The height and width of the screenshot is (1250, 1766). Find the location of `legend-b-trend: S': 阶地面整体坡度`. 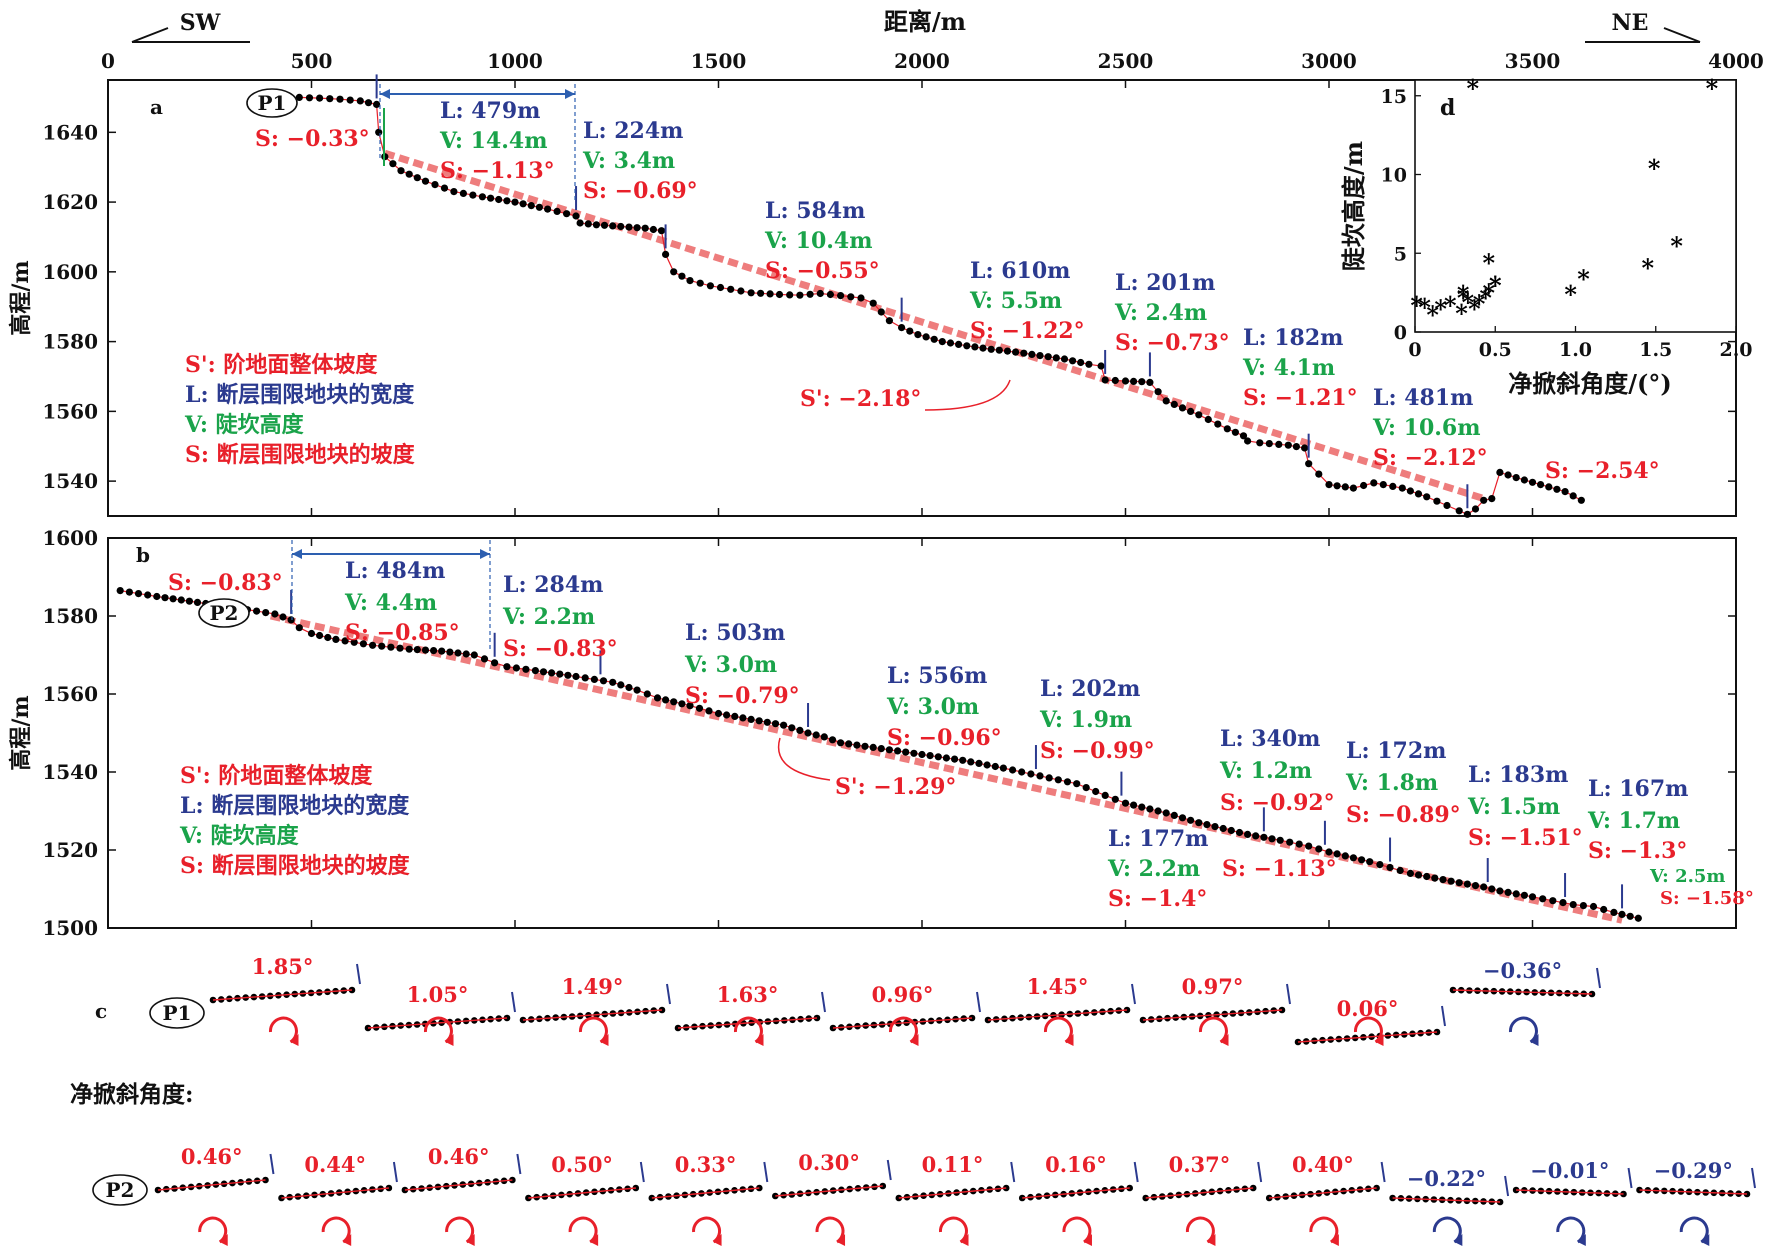

legend-b-trend: S': 阶地面整体坡度 is located at coordinates (276, 776).